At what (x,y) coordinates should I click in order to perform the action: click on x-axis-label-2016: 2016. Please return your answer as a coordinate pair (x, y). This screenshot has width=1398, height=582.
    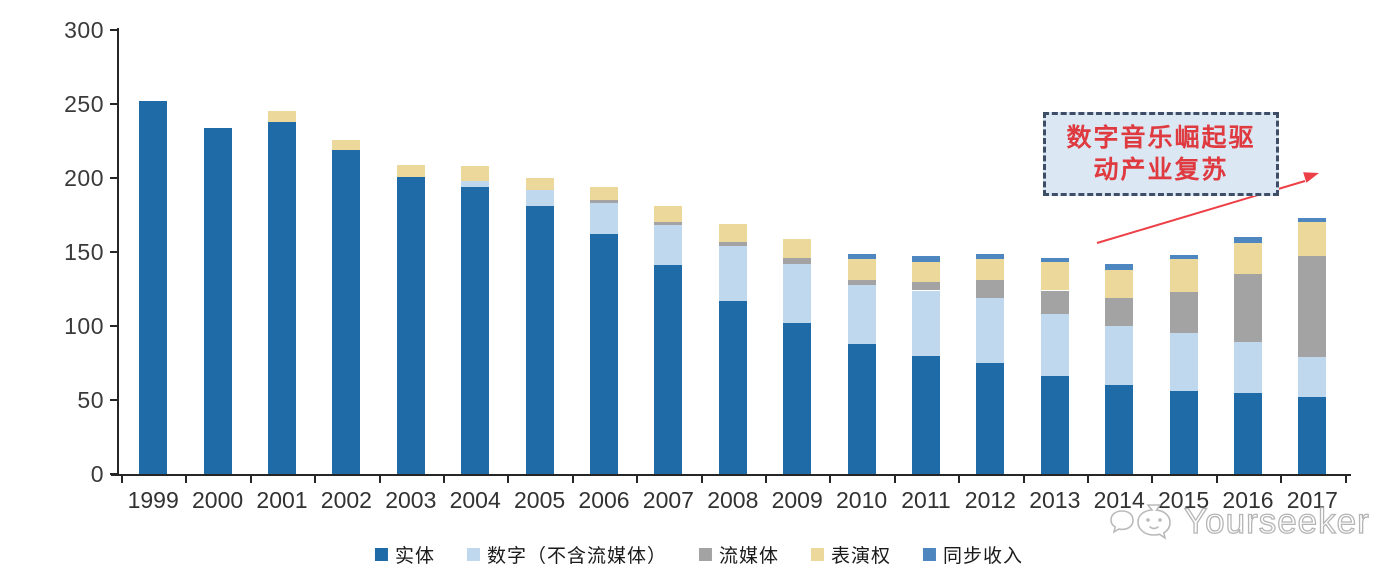
    Looking at the image, I should click on (1248, 500).